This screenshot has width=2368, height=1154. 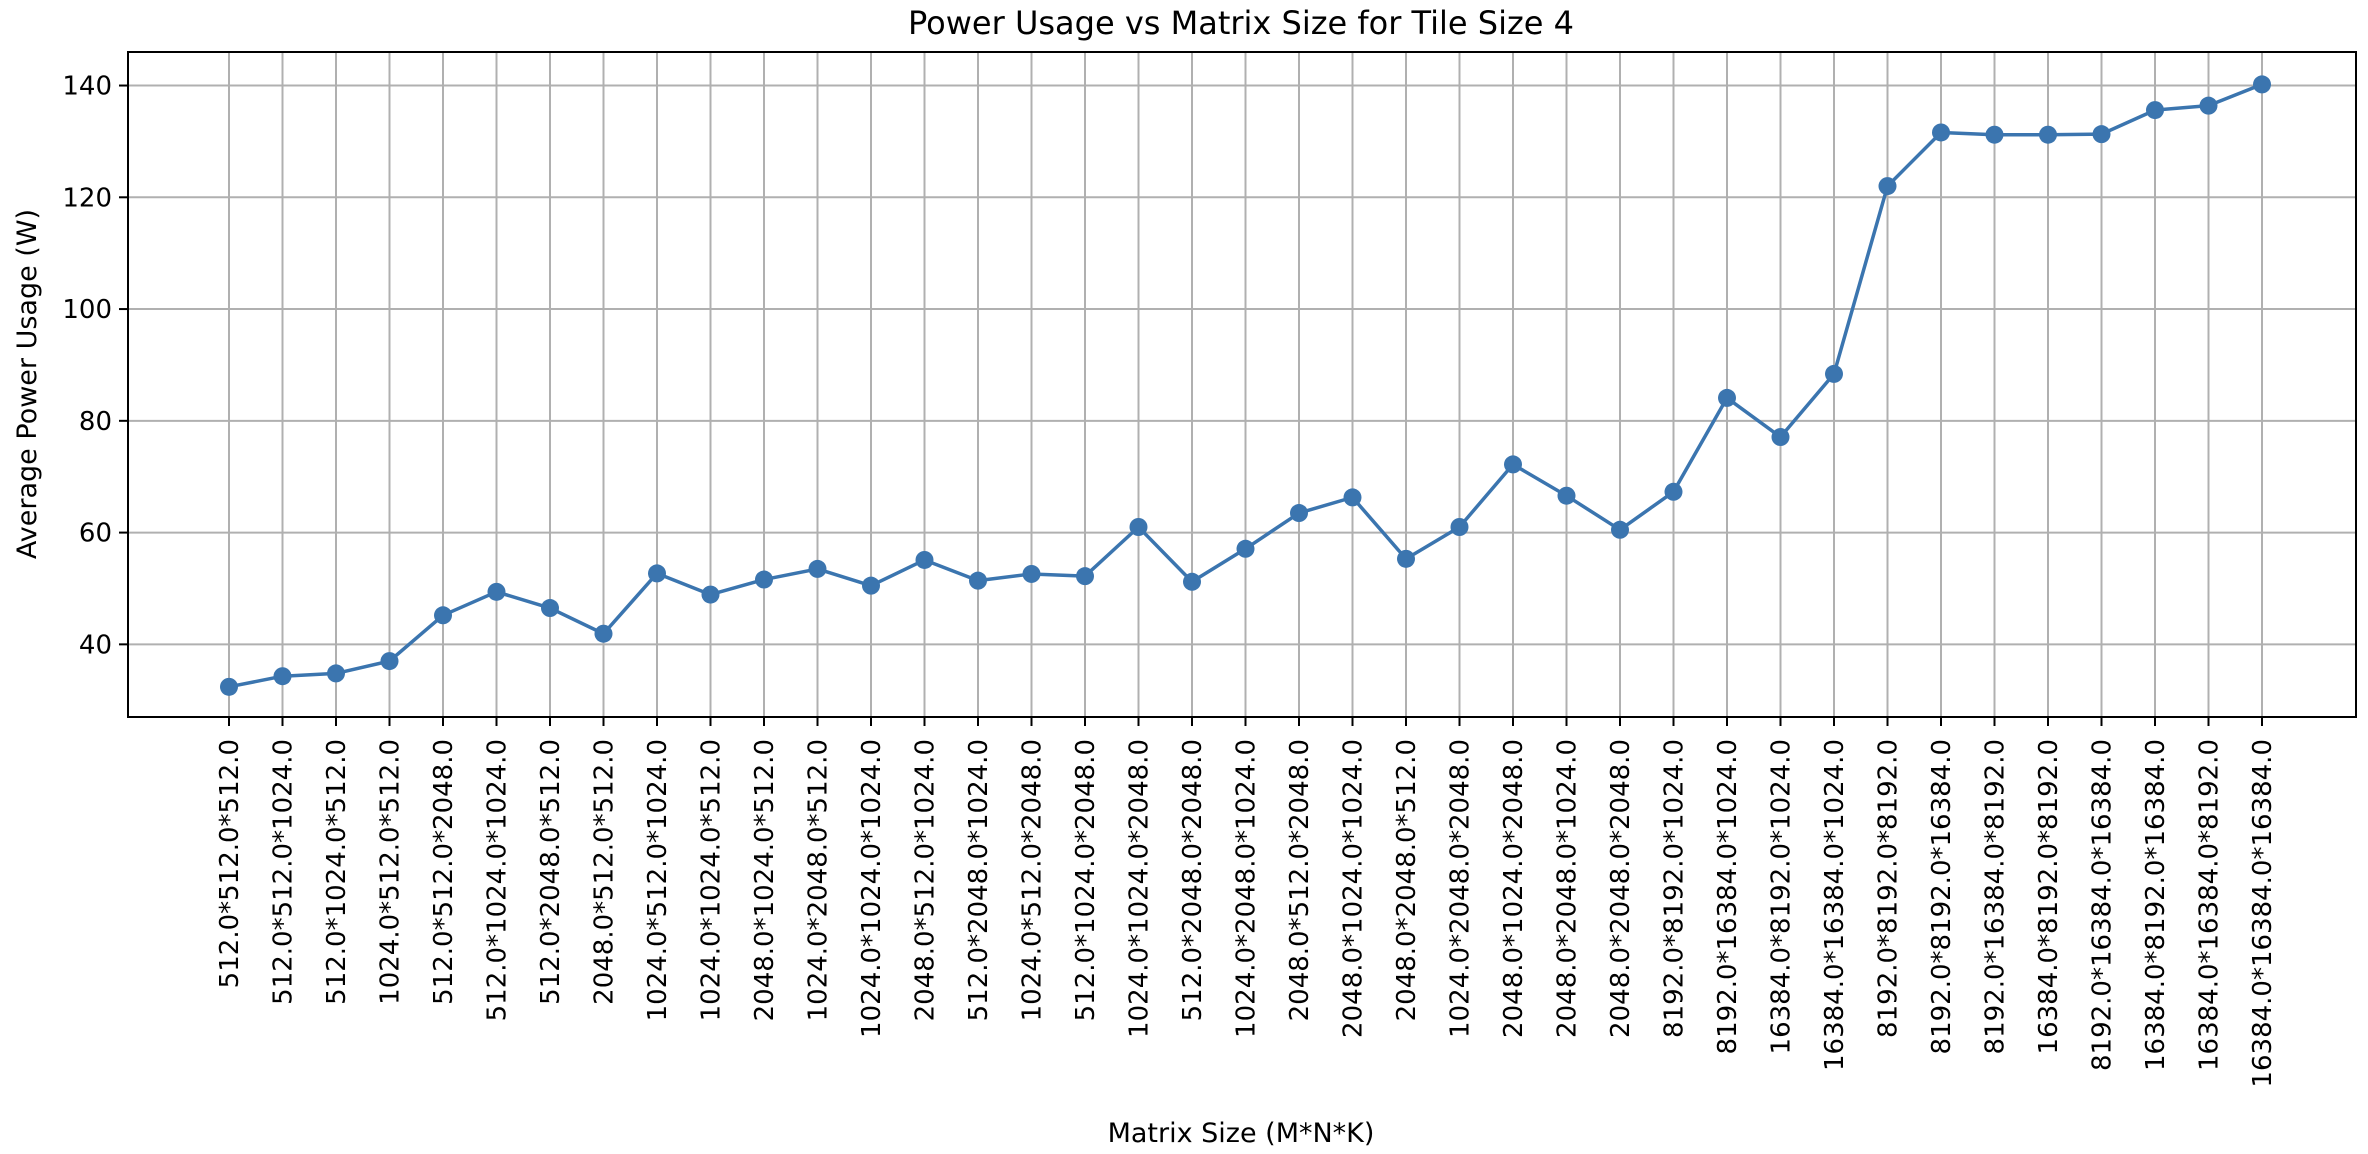 I want to click on x-tick-label: 2048.0*512.0*512.0, so click(x=605, y=872).